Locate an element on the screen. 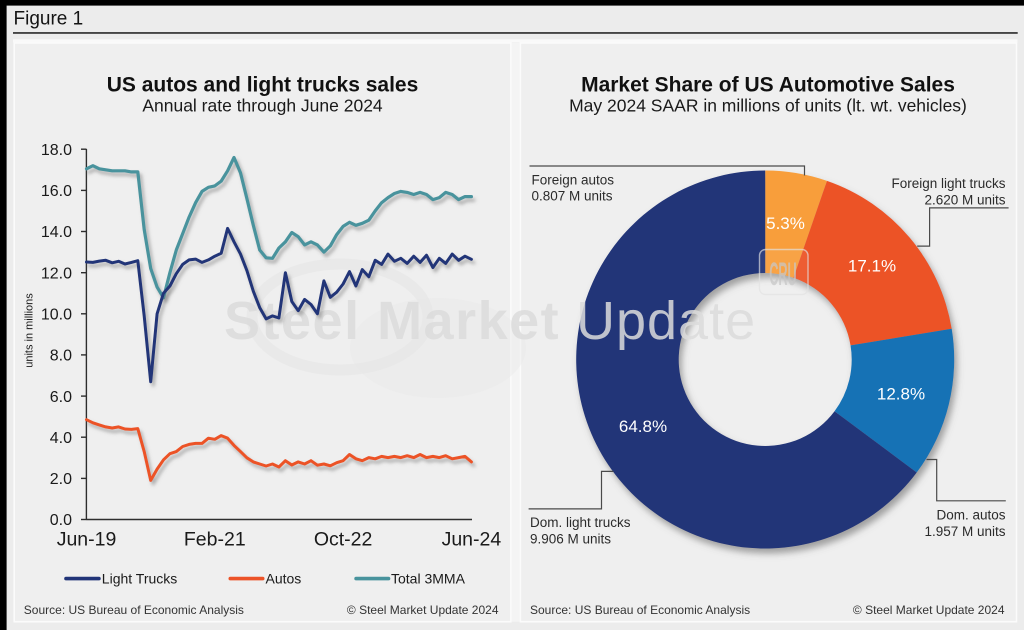 This screenshot has height=630, width=1024. svg-text: 10.0 is located at coordinates (56, 315).